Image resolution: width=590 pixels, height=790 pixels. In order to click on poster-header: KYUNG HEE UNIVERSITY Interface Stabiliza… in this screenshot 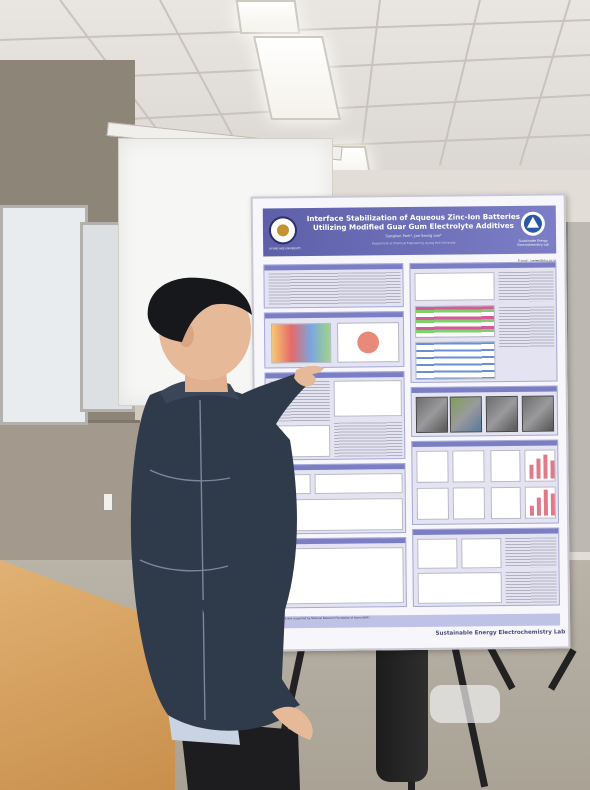, I will do `click(409, 231)`.